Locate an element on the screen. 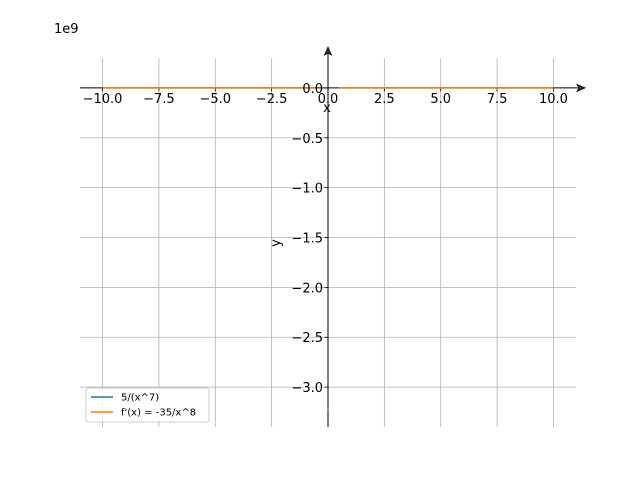 The height and width of the screenshot is (480, 640). x-tick-label: −7.5 is located at coordinates (159, 99).